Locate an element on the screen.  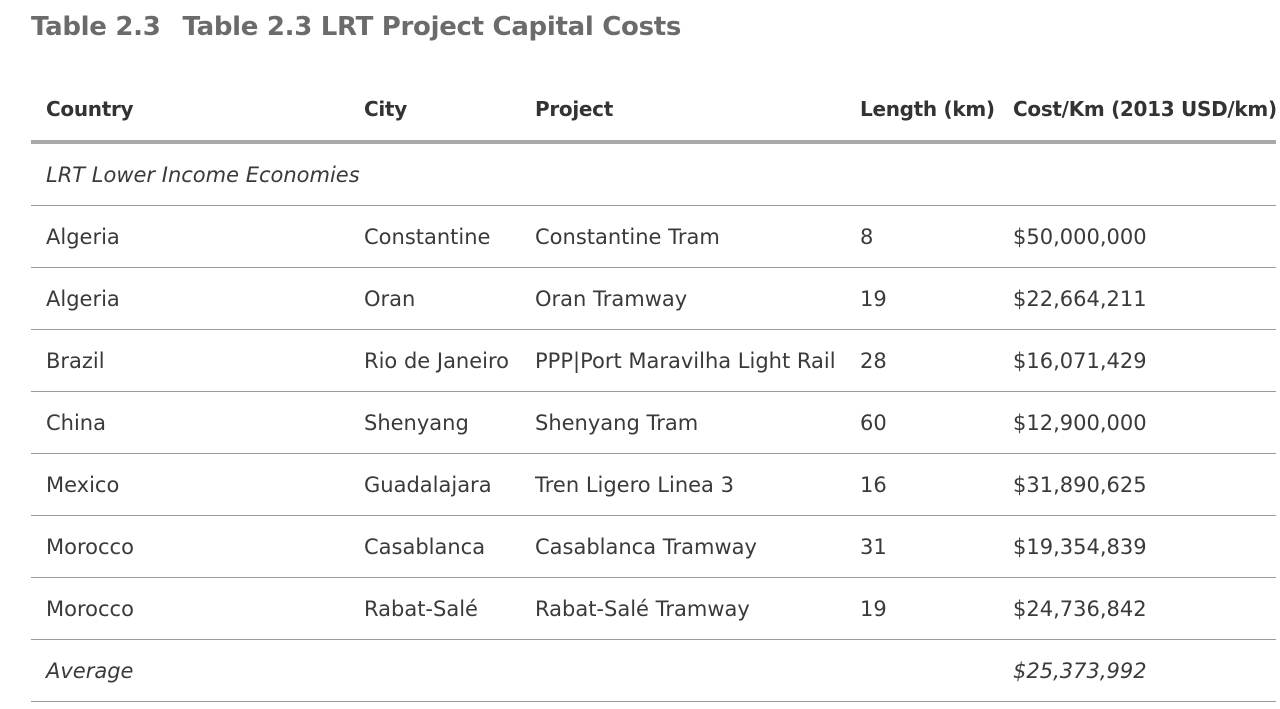
table-number: Table 2.3 is located at coordinates (96, 27).